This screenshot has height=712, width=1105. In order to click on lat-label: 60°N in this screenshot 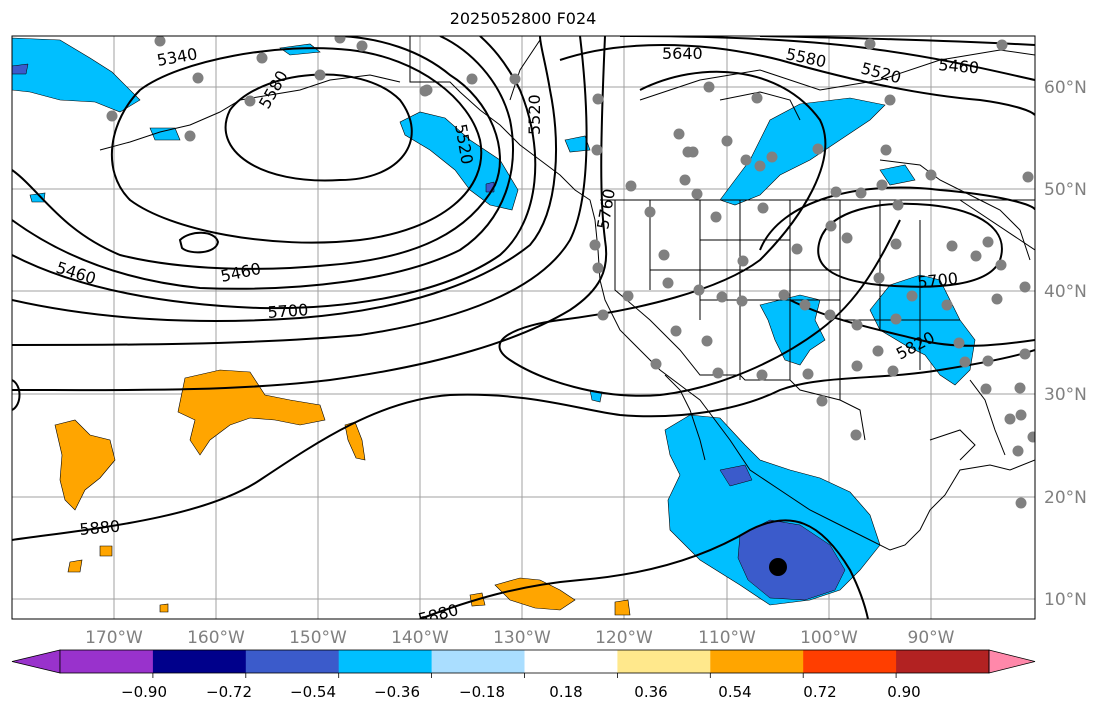, I will do `click(1065, 88)`.